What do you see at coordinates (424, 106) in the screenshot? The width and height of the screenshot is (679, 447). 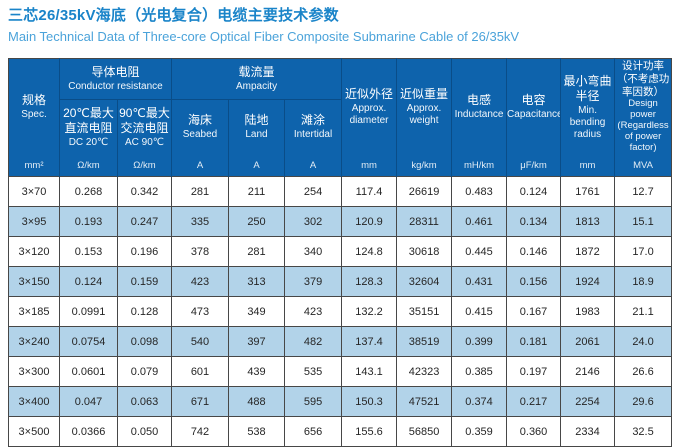 I see `header-approx-weight: 近似重量 Approx. weight` at bounding box center [424, 106].